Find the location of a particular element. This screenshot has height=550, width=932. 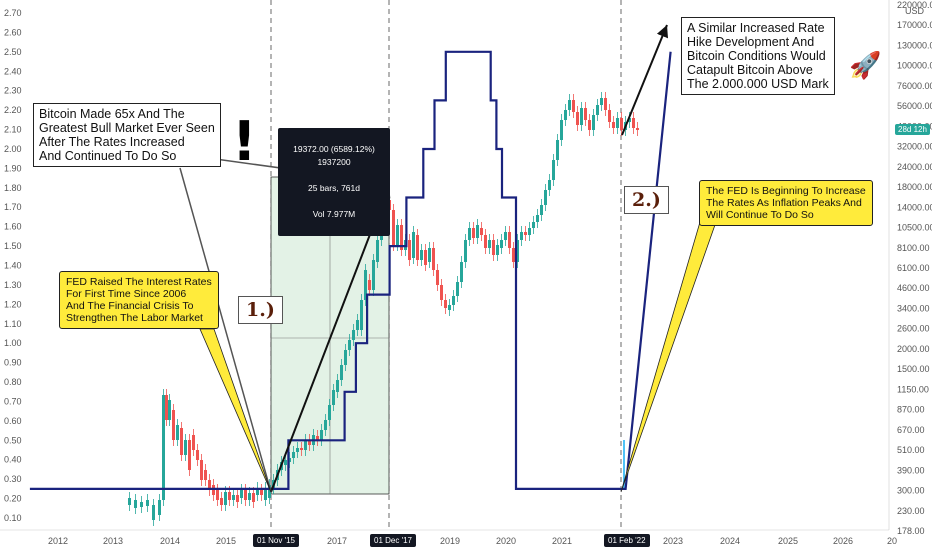

left-tick-label: 2.30 is located at coordinates (13, 91).